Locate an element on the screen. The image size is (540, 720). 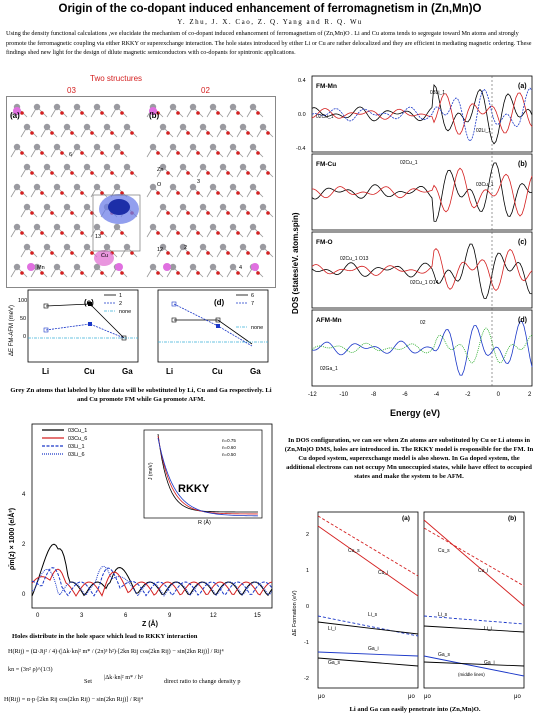
dos-xtick: -12 is located at coordinates (312, 395).